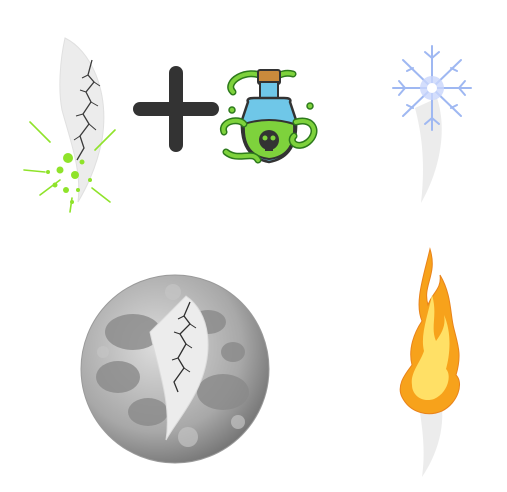 The image size is (507, 492). What do you see at coordinates (432, 362) in the screenshot?
I see `fire-fang-icon` at bounding box center [432, 362].